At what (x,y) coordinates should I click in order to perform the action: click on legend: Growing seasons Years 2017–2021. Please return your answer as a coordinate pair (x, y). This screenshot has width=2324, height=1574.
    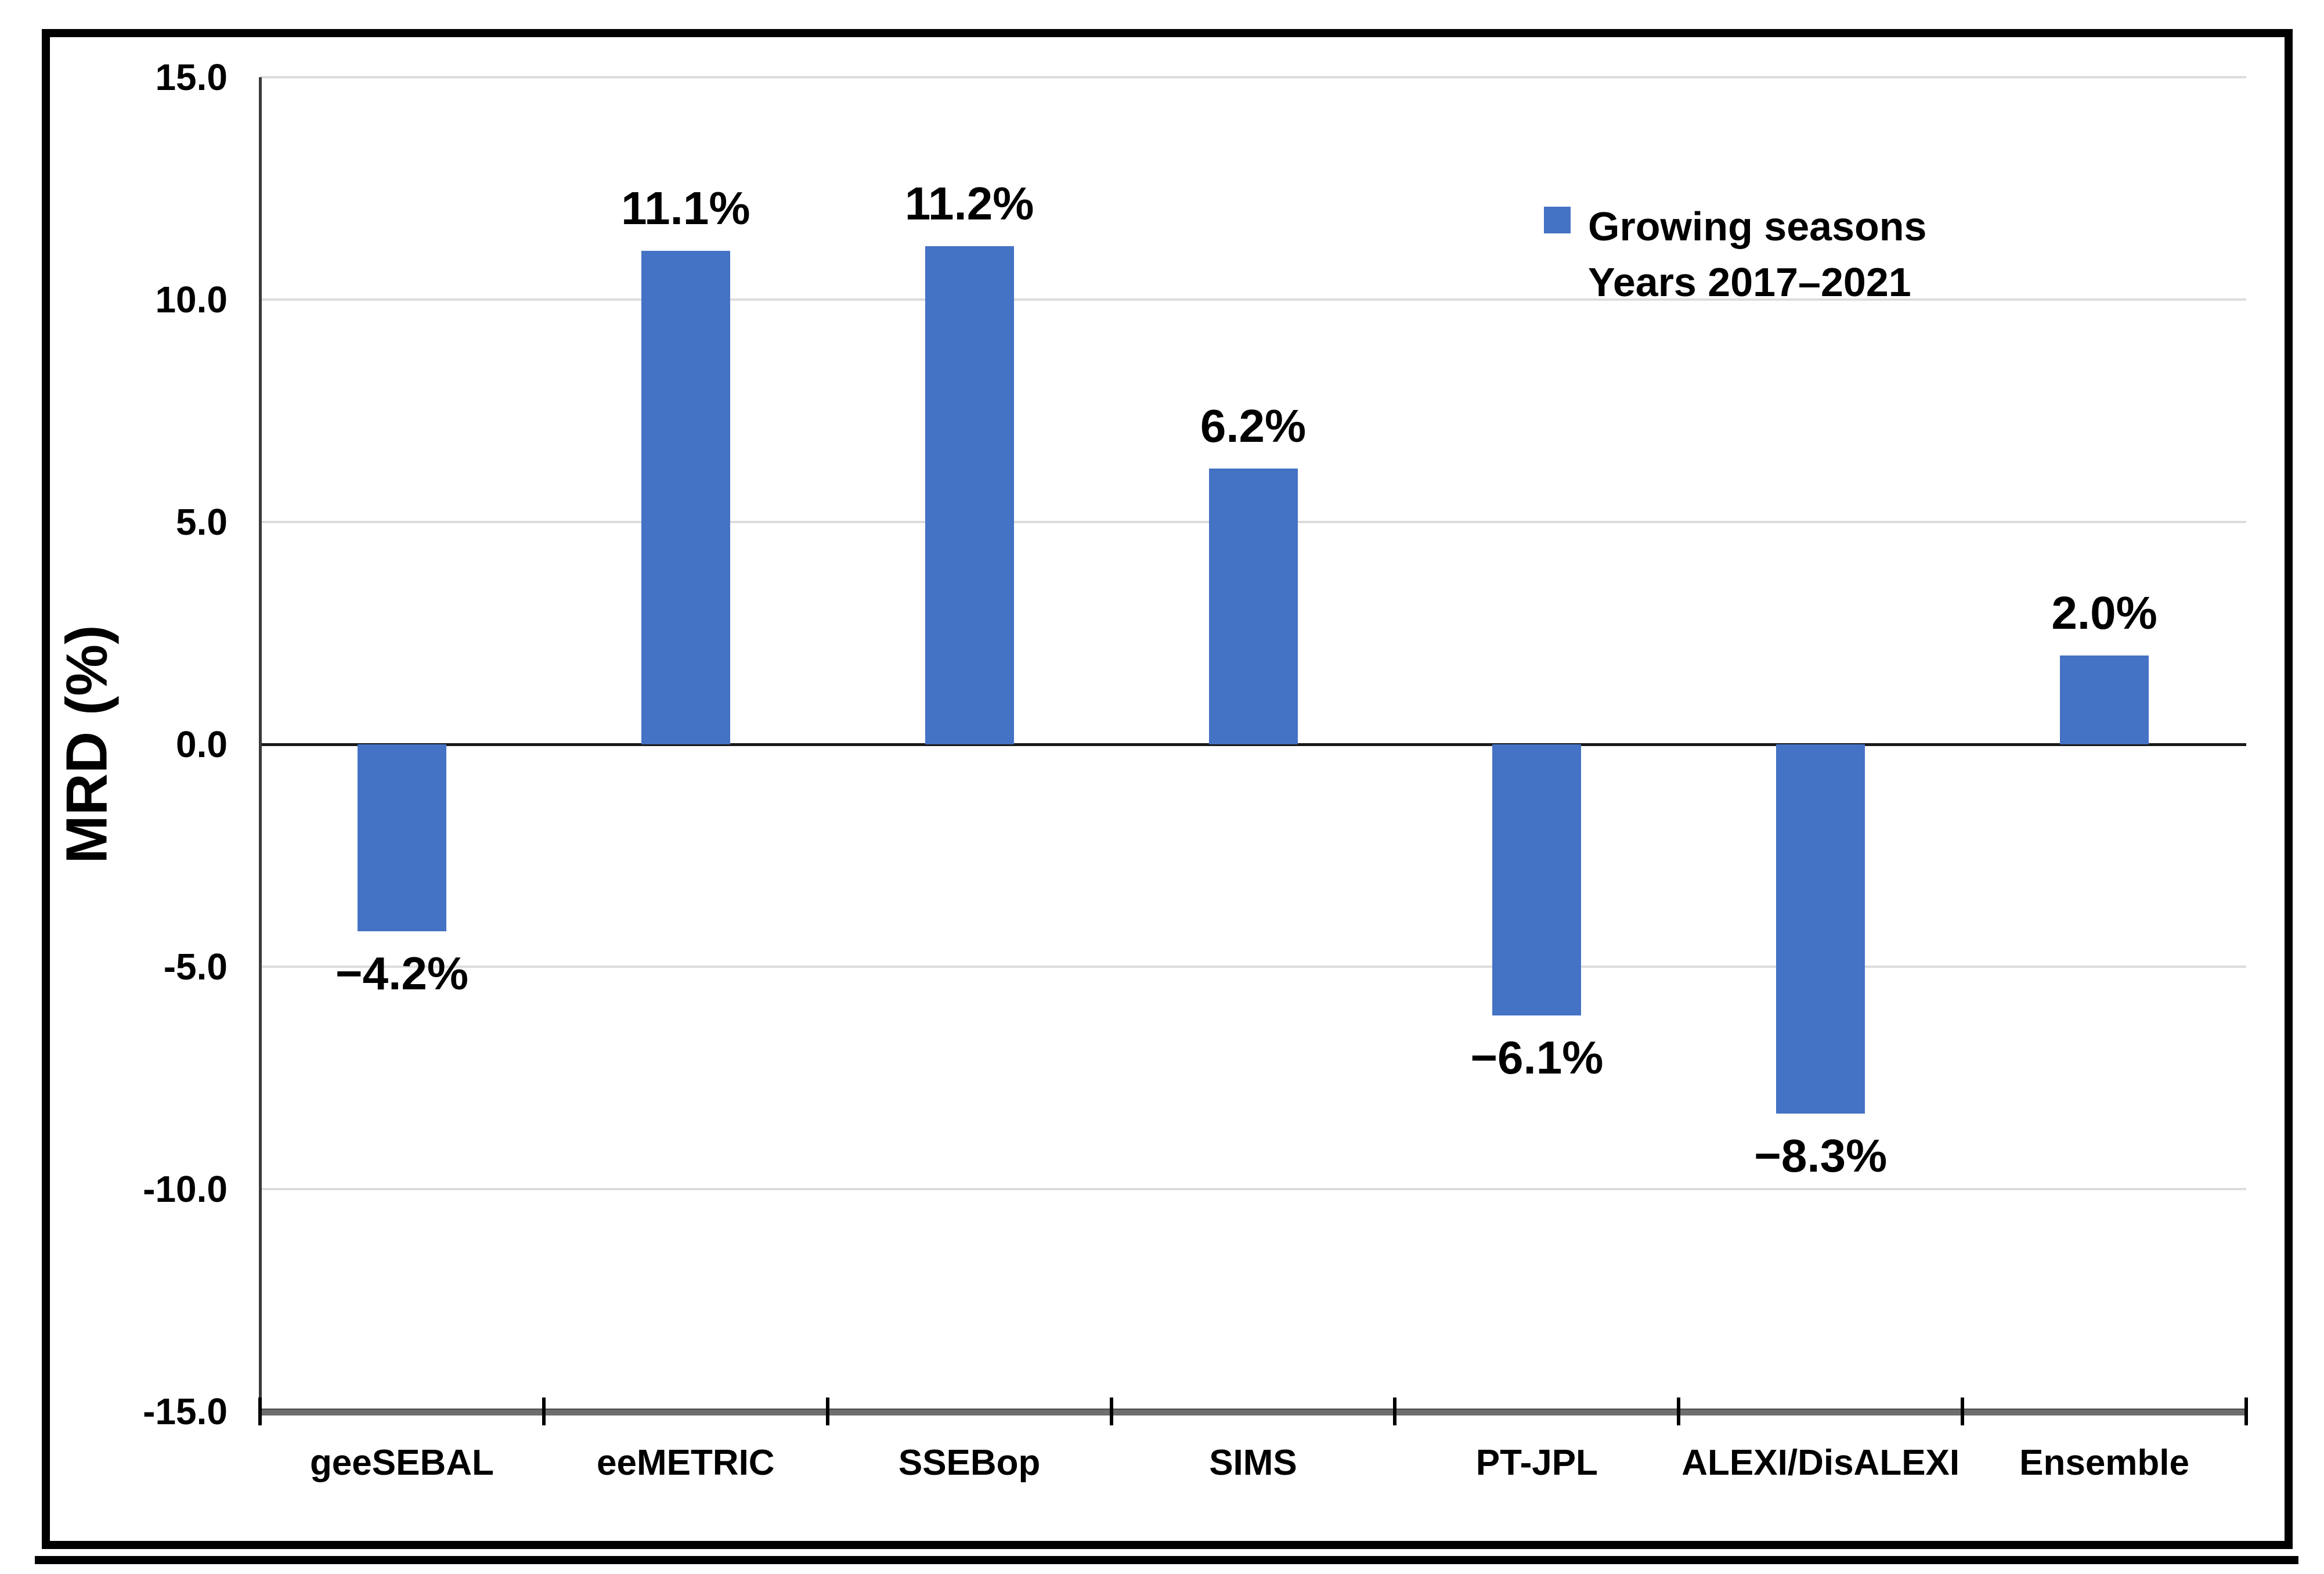
    Looking at the image, I should click on (1735, 255).